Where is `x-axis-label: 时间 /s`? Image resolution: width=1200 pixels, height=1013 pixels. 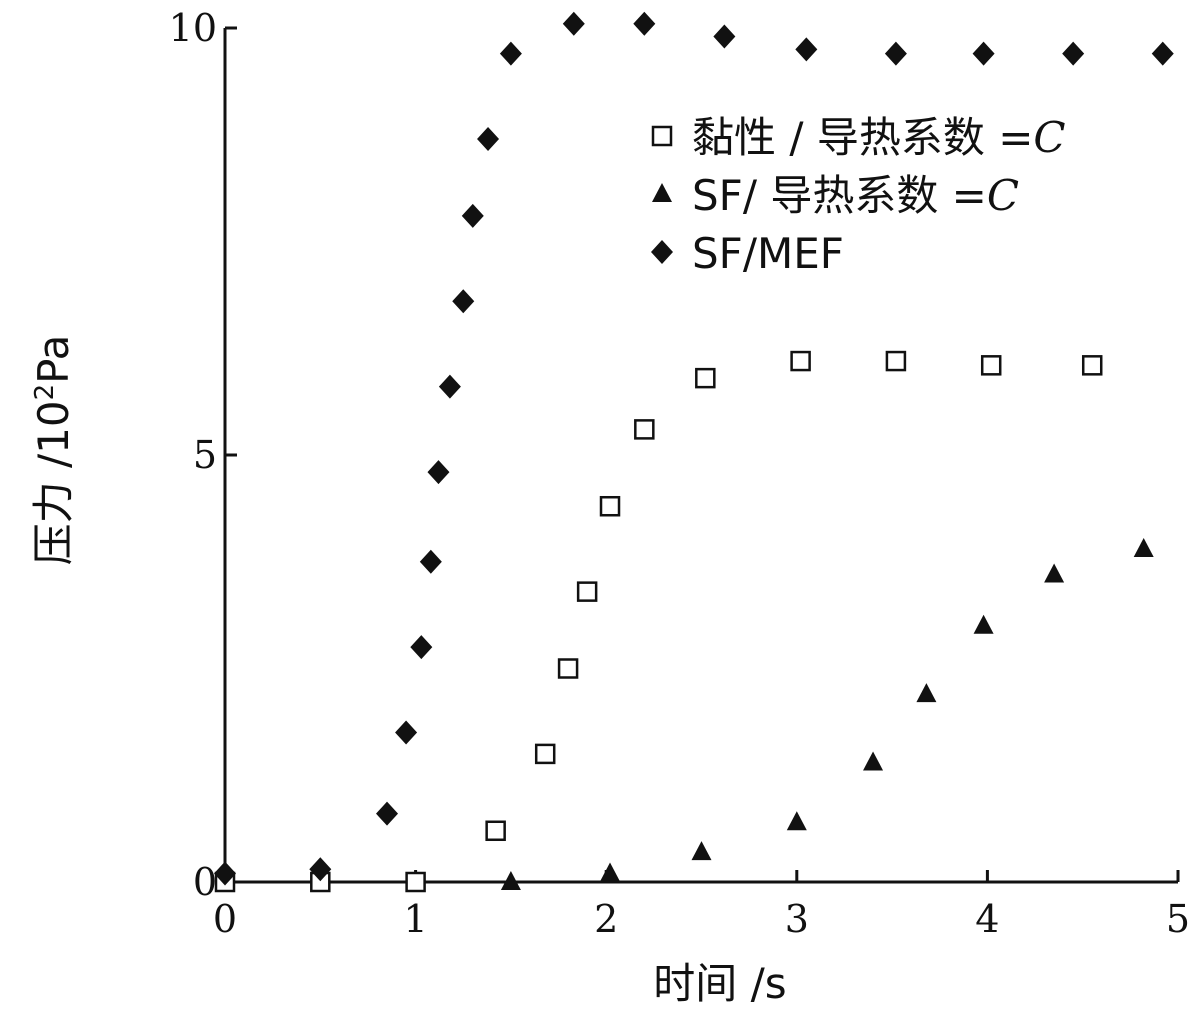 x-axis-label: 时间 /s is located at coordinates (719, 983).